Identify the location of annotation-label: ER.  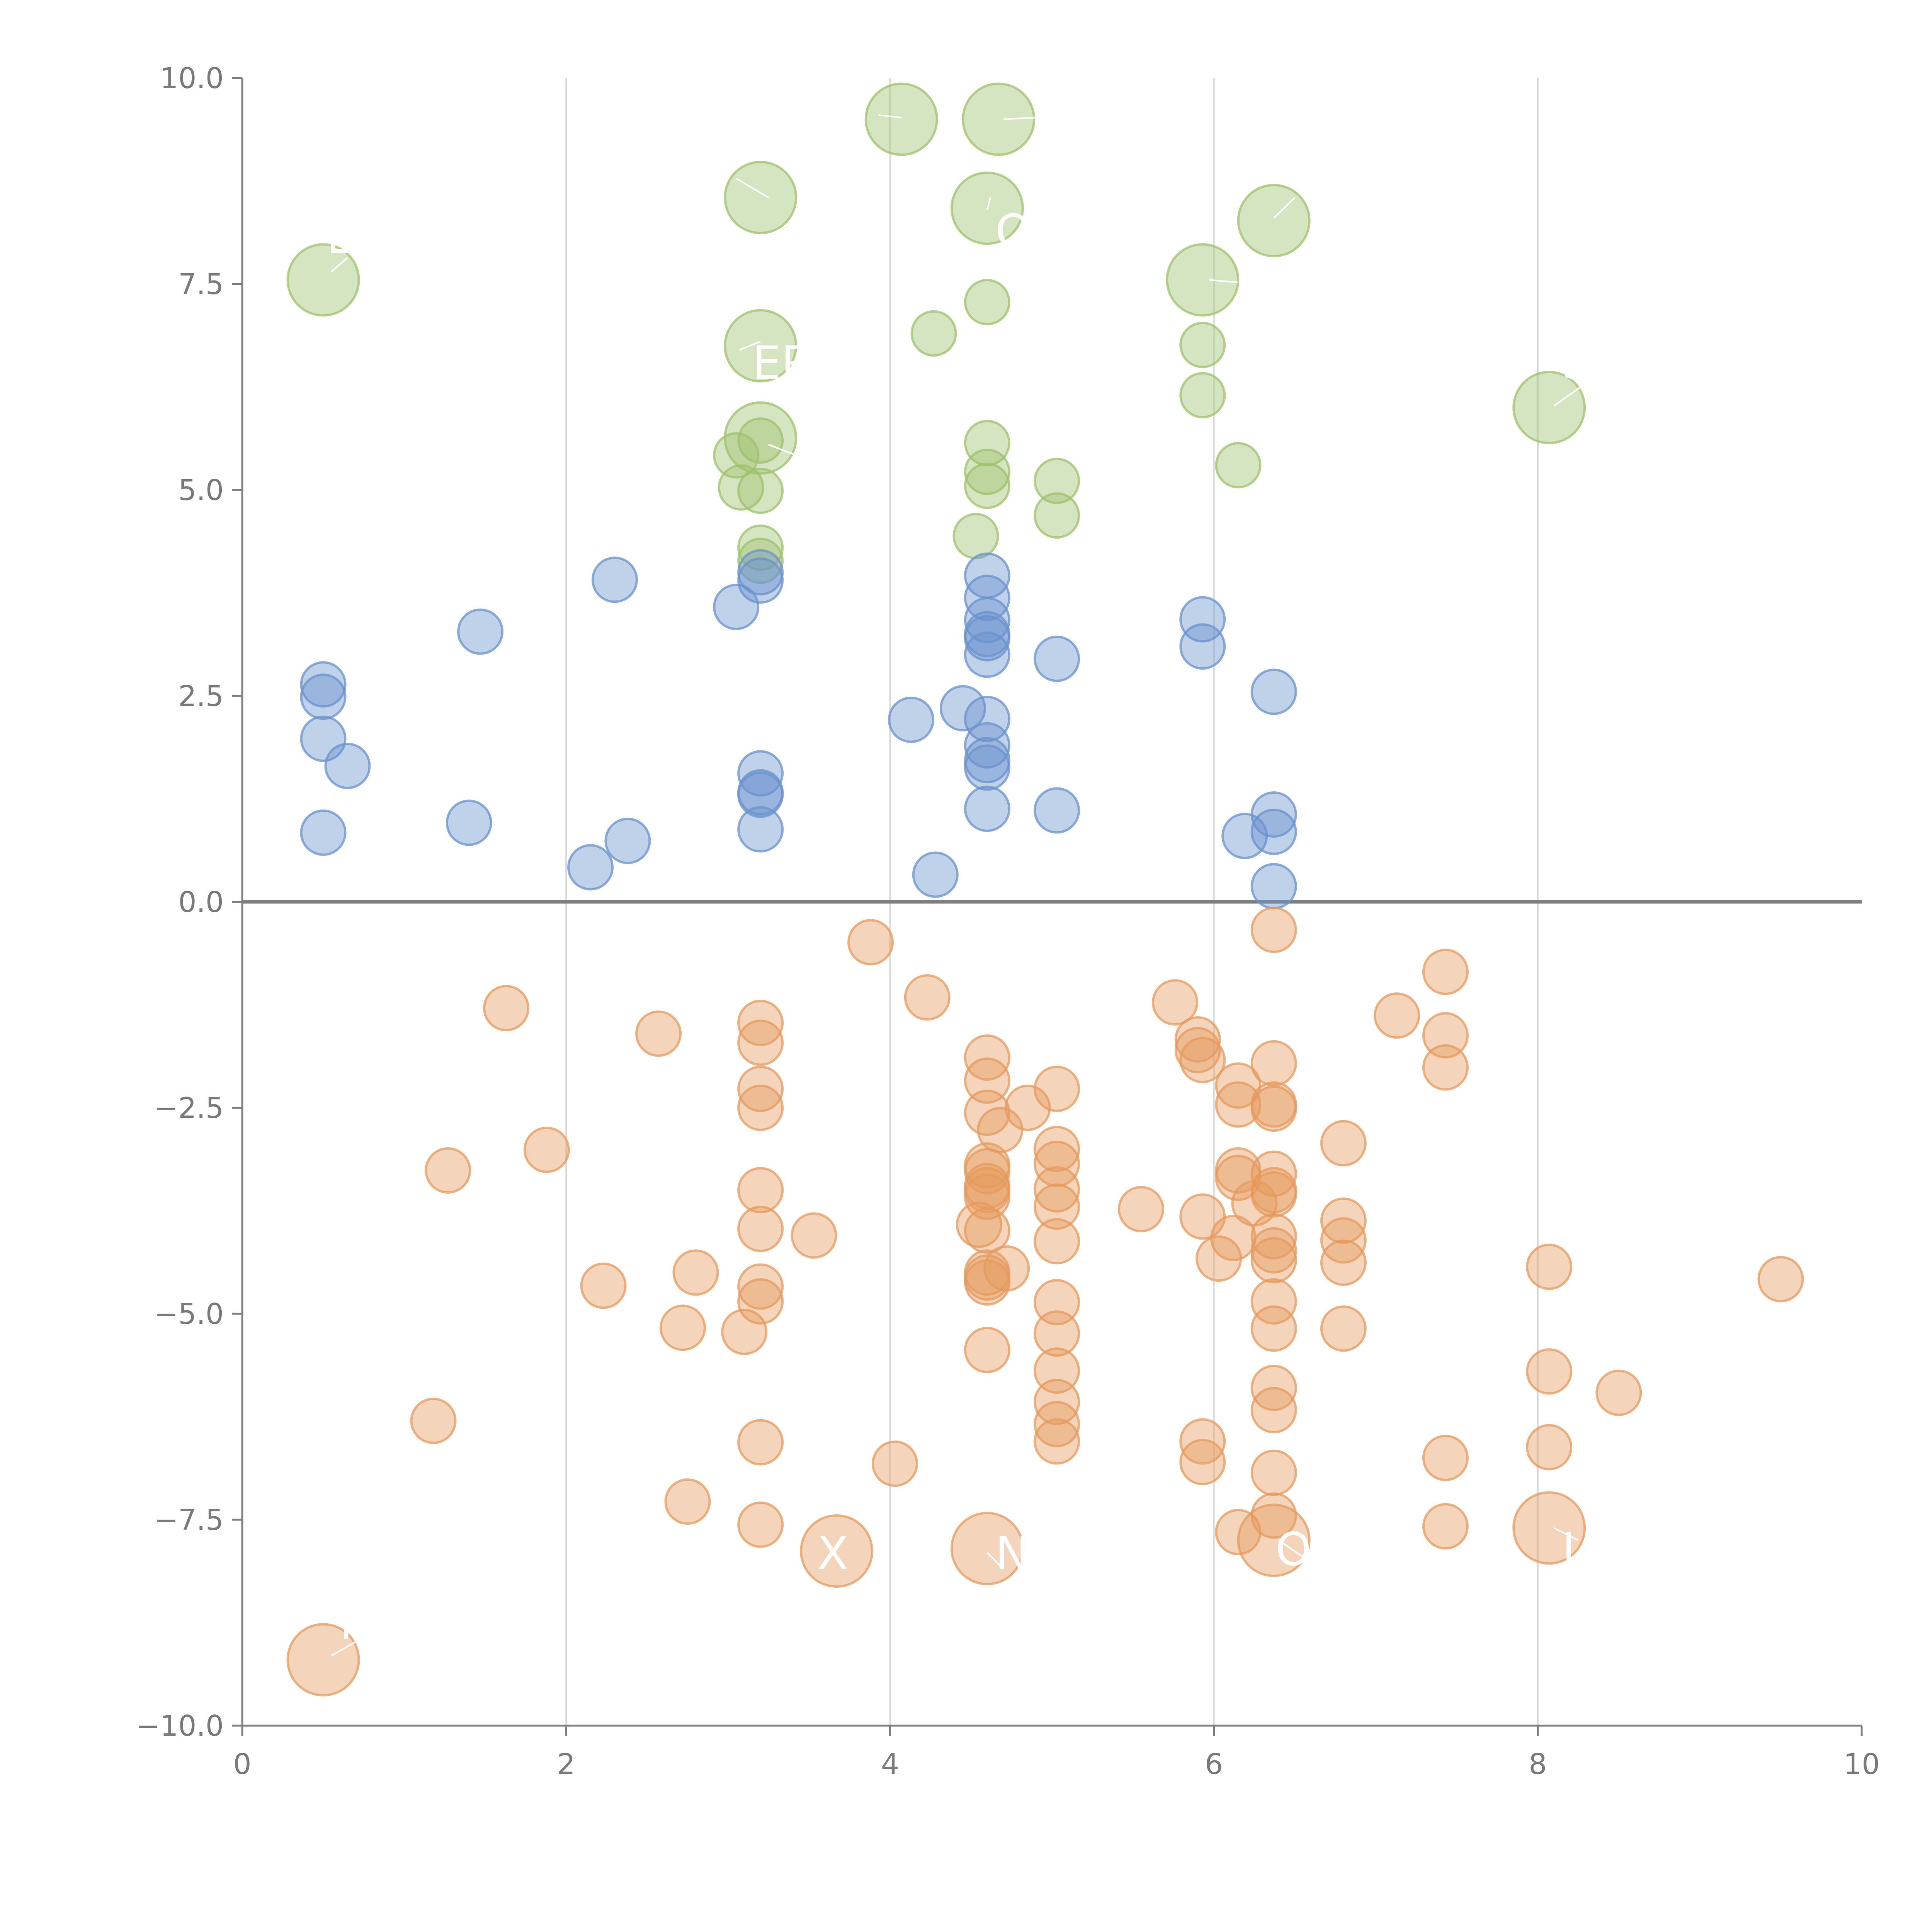
(783, 362).